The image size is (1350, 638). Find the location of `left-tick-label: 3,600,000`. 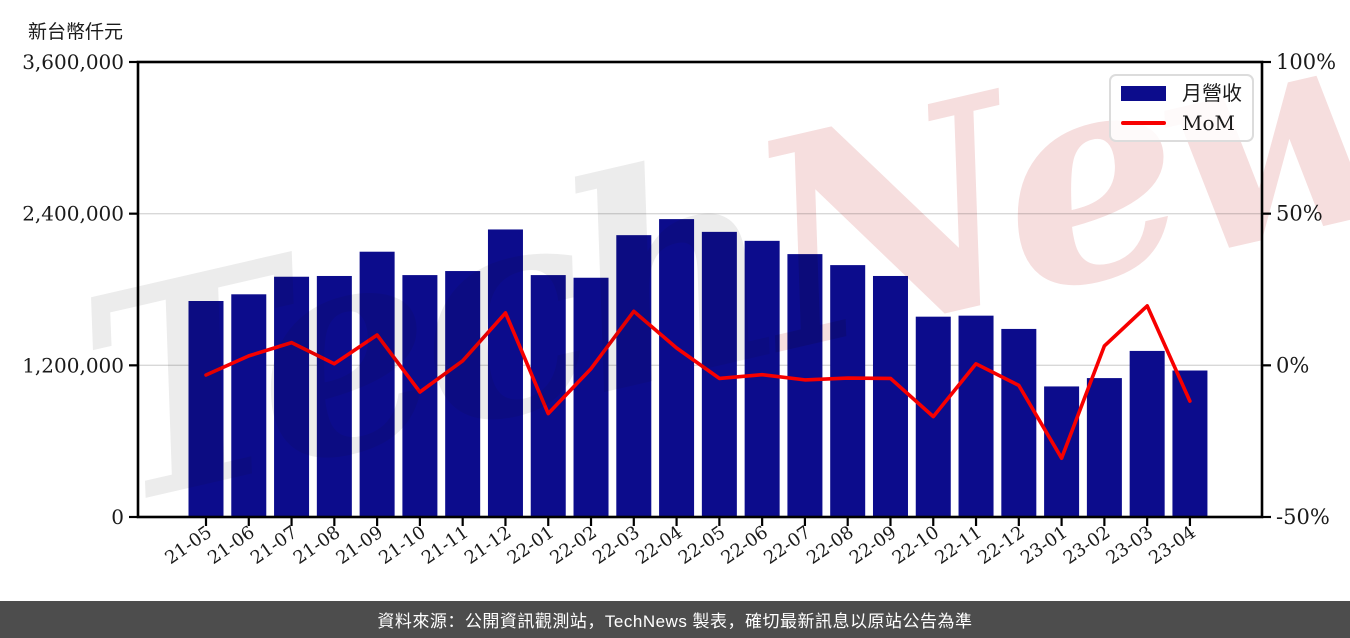

left-tick-label: 3,600,000 is located at coordinates (73, 62).